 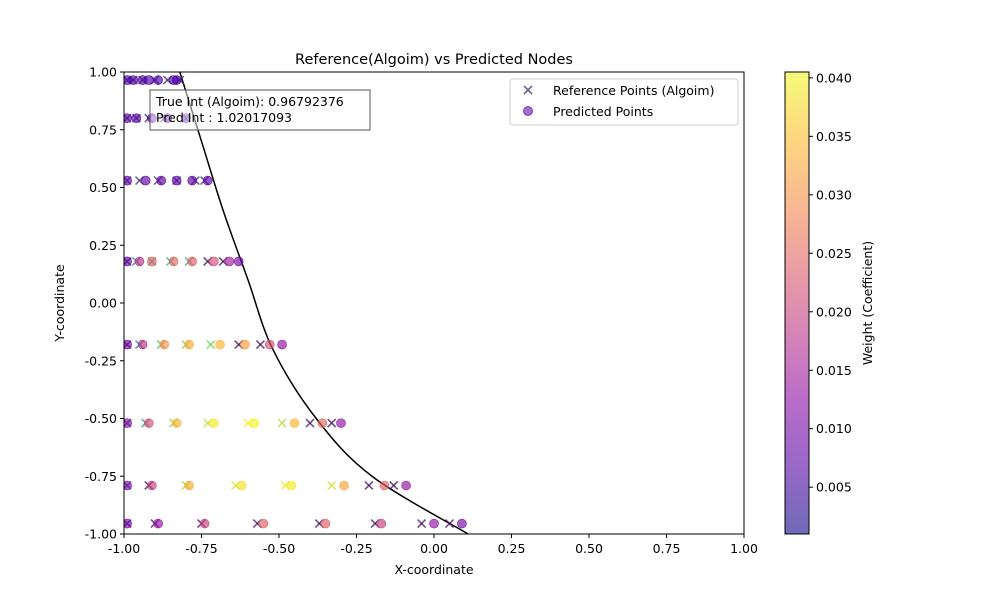 I want to click on colorbar-label: Weight (Coefficient), so click(x=867, y=303).